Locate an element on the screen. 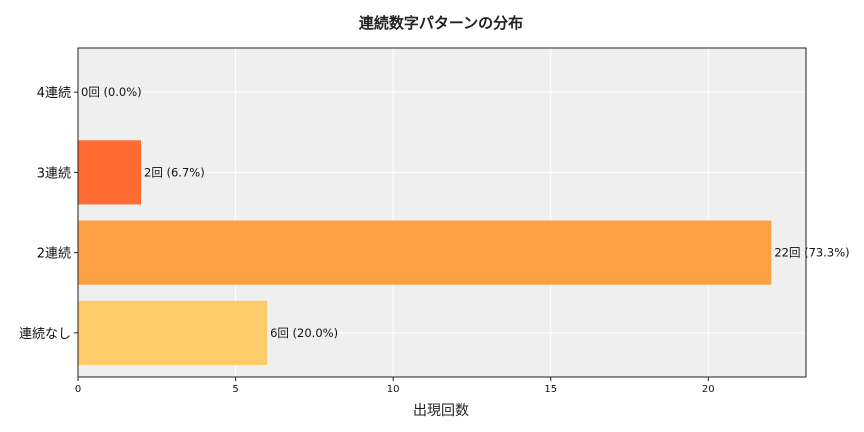 This screenshot has width=864, height=432. x-tick-label: 20 is located at coordinates (708, 389).